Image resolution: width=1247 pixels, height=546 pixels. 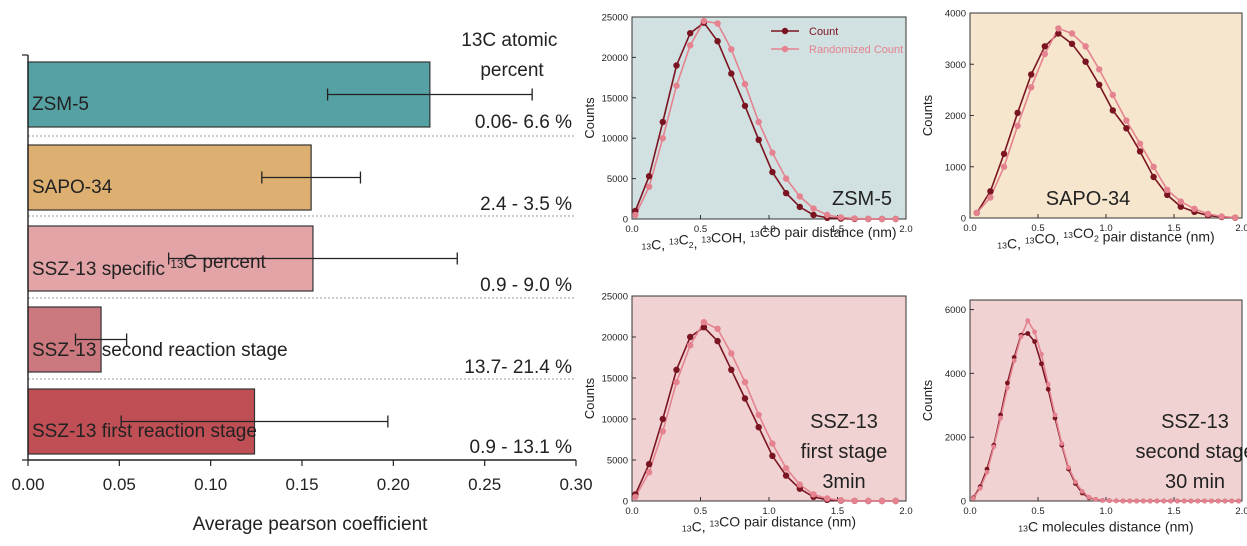 What do you see at coordinates (1105, 238) in the screenshot?
I see `x-axis-label: 13C, 13CO, 13CO2 pair distance (nm)` at bounding box center [1105, 238].